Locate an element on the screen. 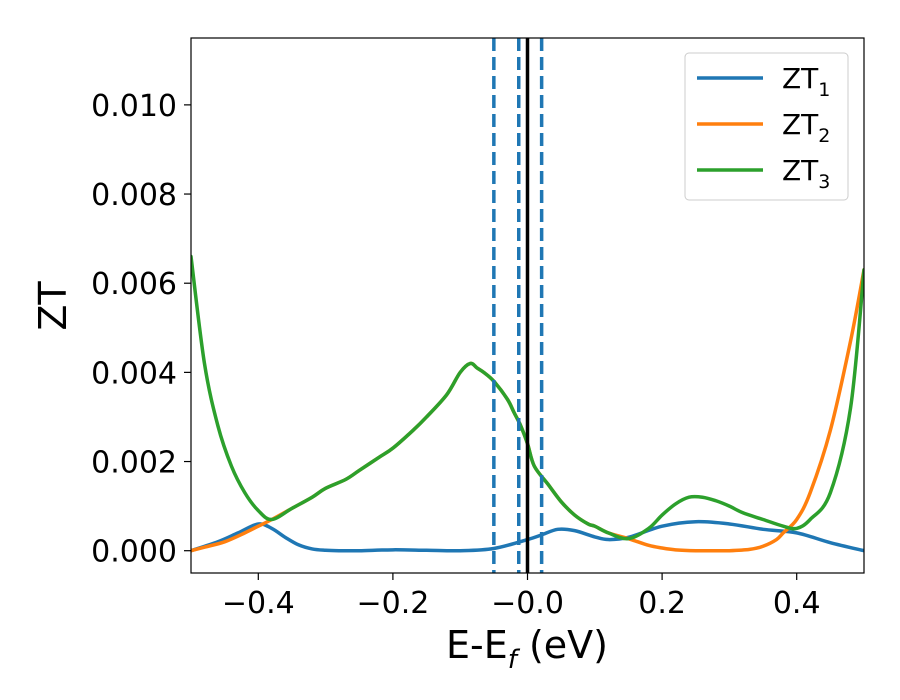 This screenshot has width=900, height=700. y-tick-label: 0.008 is located at coordinates (134, 195).